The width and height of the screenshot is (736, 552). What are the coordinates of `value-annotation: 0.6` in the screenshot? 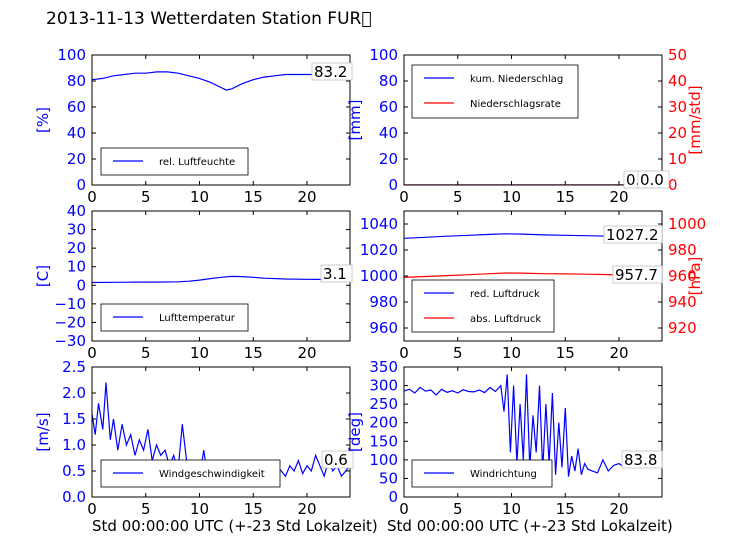 It's located at (336, 460).